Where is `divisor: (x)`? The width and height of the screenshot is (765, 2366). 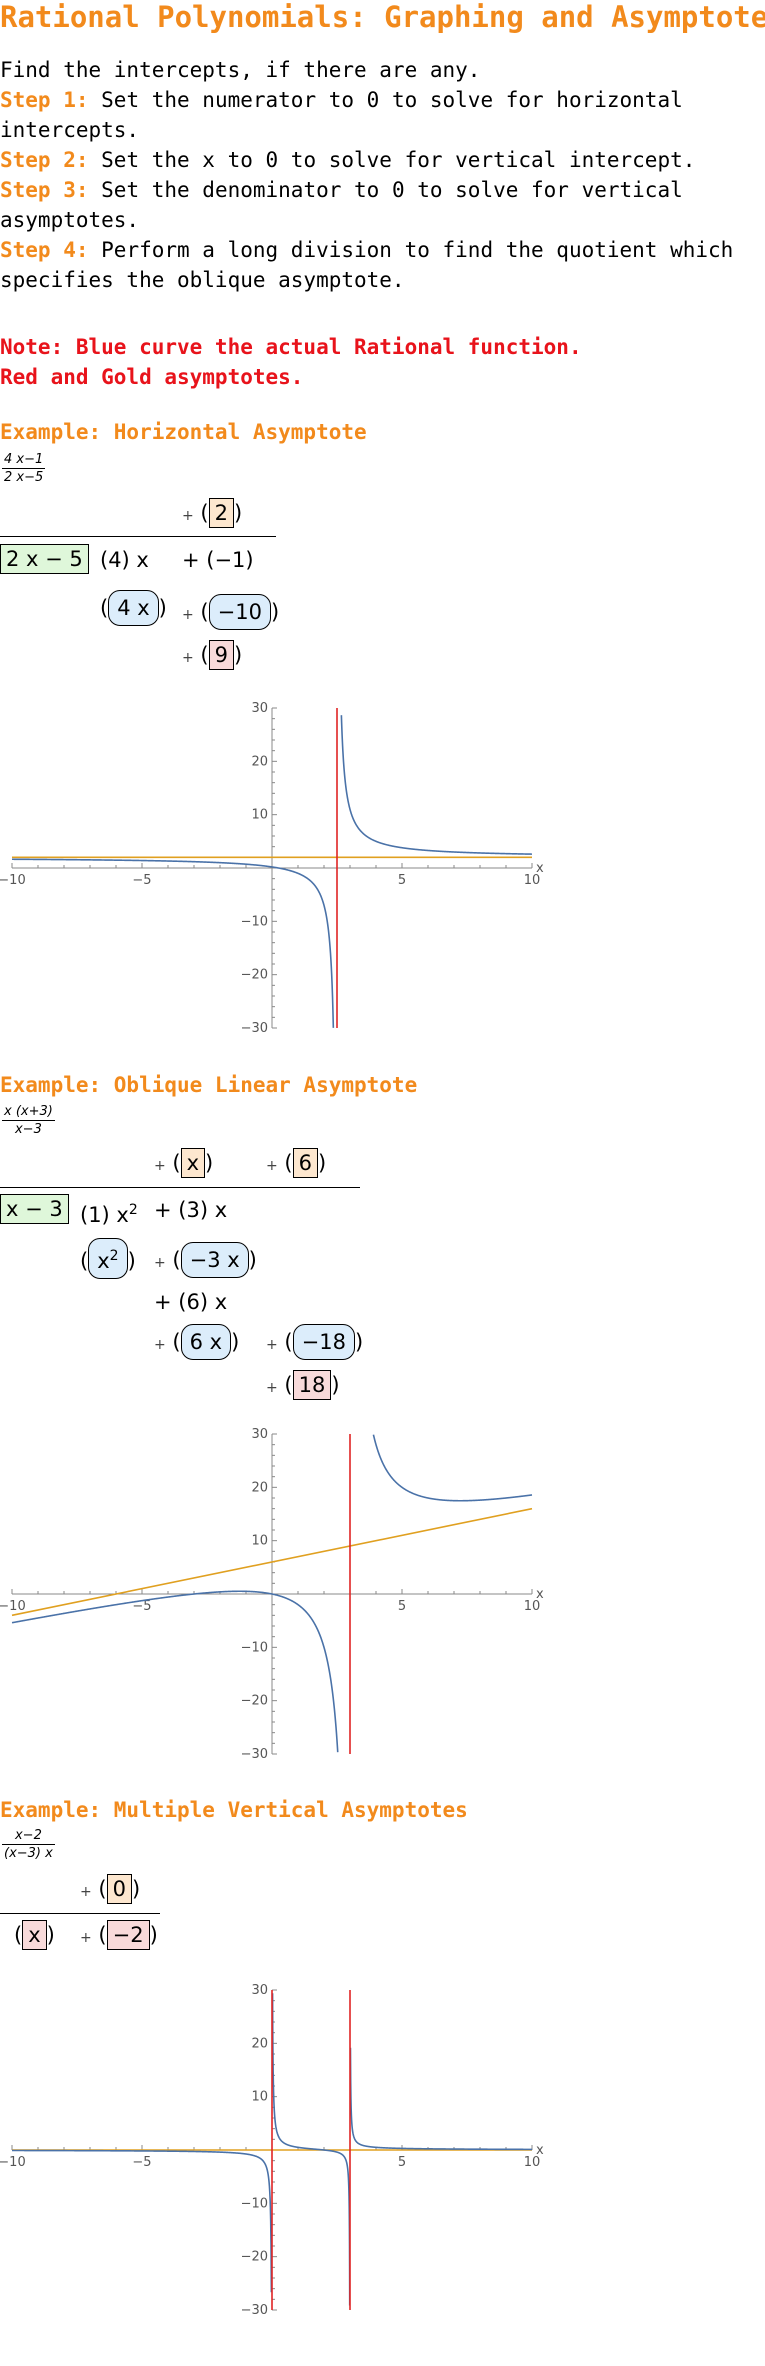
divisor: (x) is located at coordinates (34, 1935).